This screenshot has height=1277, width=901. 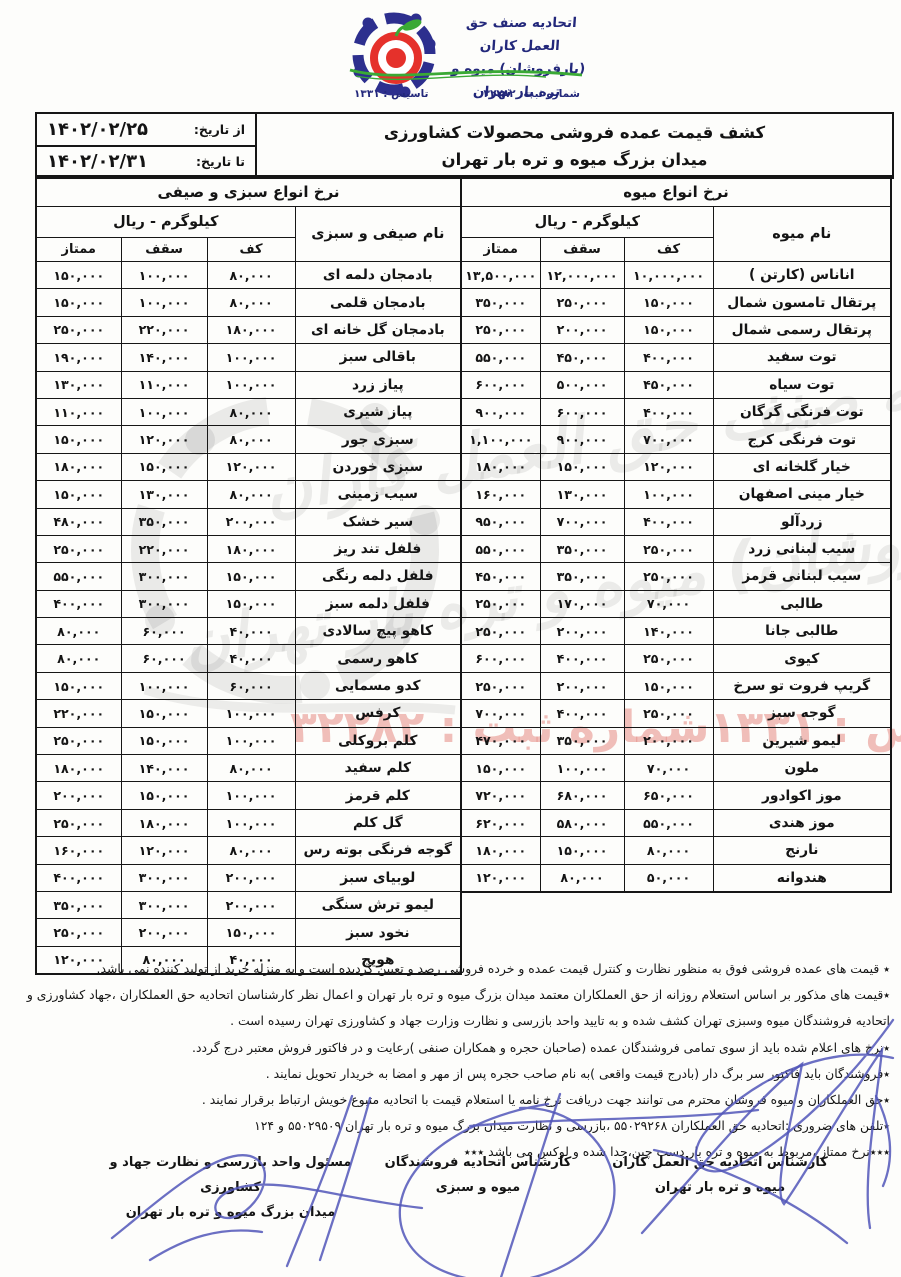 What do you see at coordinates (676, 850) in the screenshot?
I see `fruit-price-row: نارنج ۸۰,۰۰۰ ۱۵۰,۰۰۰ ۱۸۰,۰۰۰` at bounding box center [676, 850].